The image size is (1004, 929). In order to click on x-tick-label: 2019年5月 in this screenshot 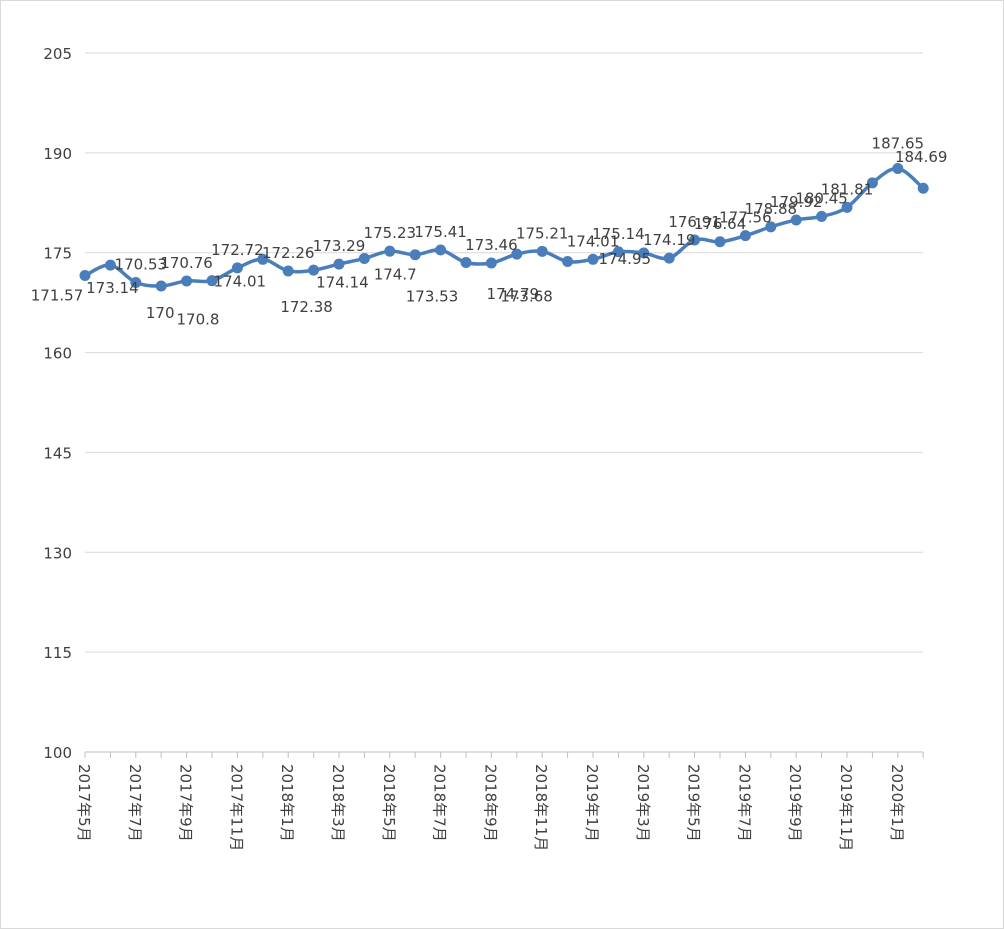, I will do `click(694, 803)`.